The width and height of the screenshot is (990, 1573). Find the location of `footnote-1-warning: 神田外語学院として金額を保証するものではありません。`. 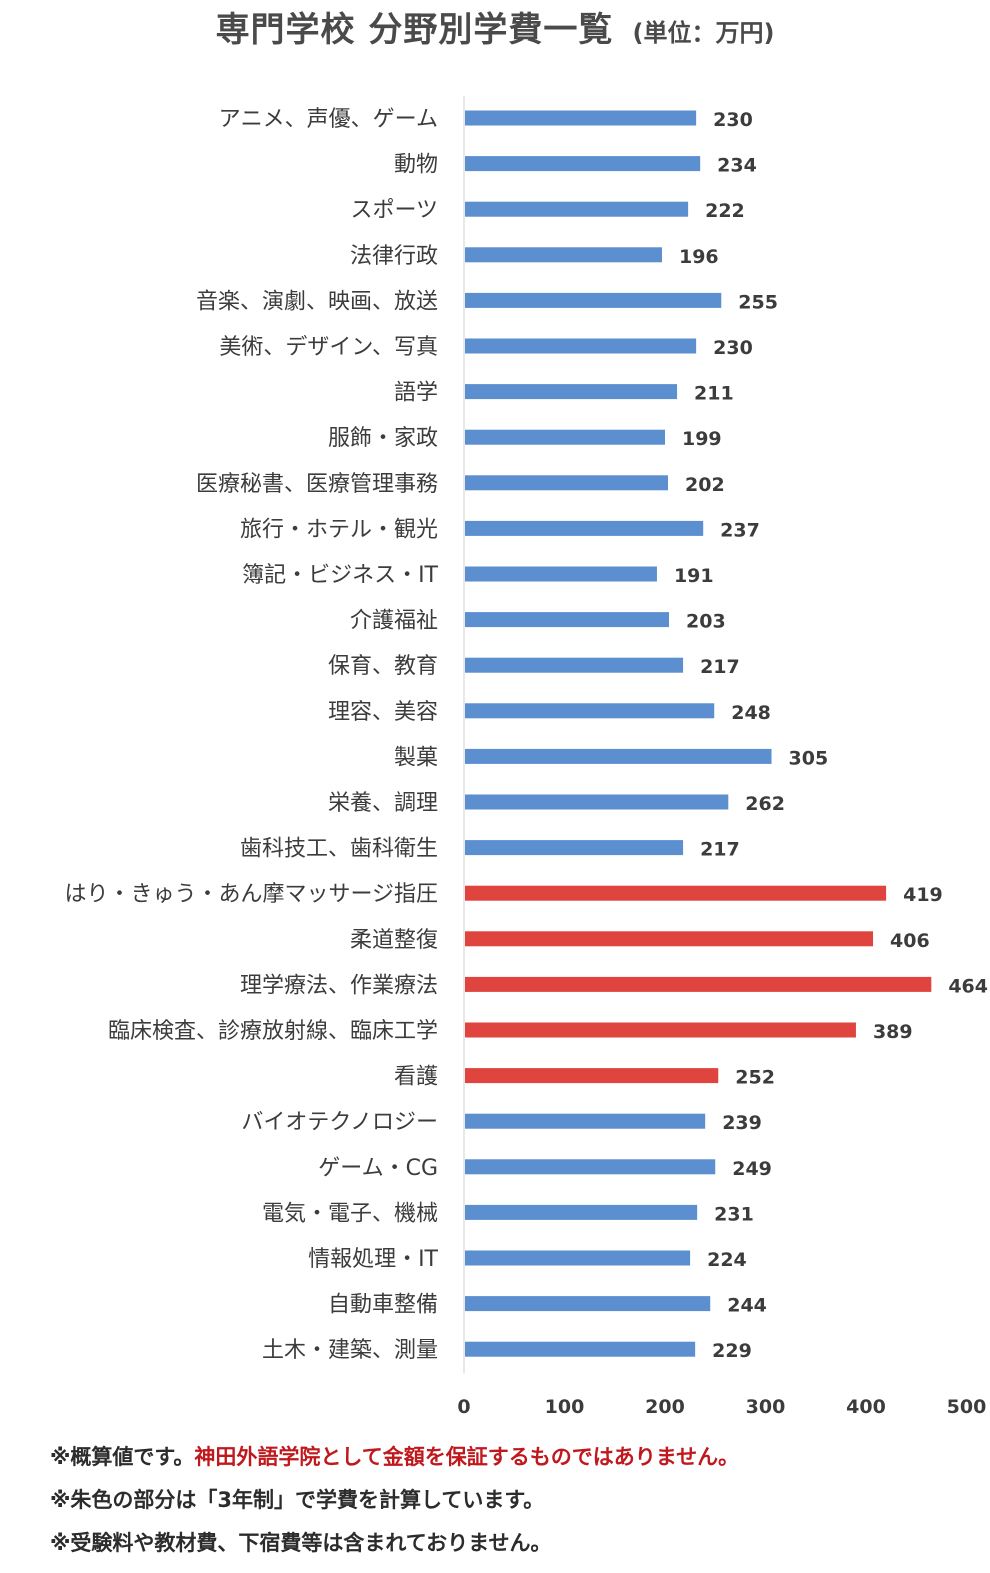

footnote-1-warning: 神田外語学院として金額を保証するものではありません。 is located at coordinates (467, 1457).